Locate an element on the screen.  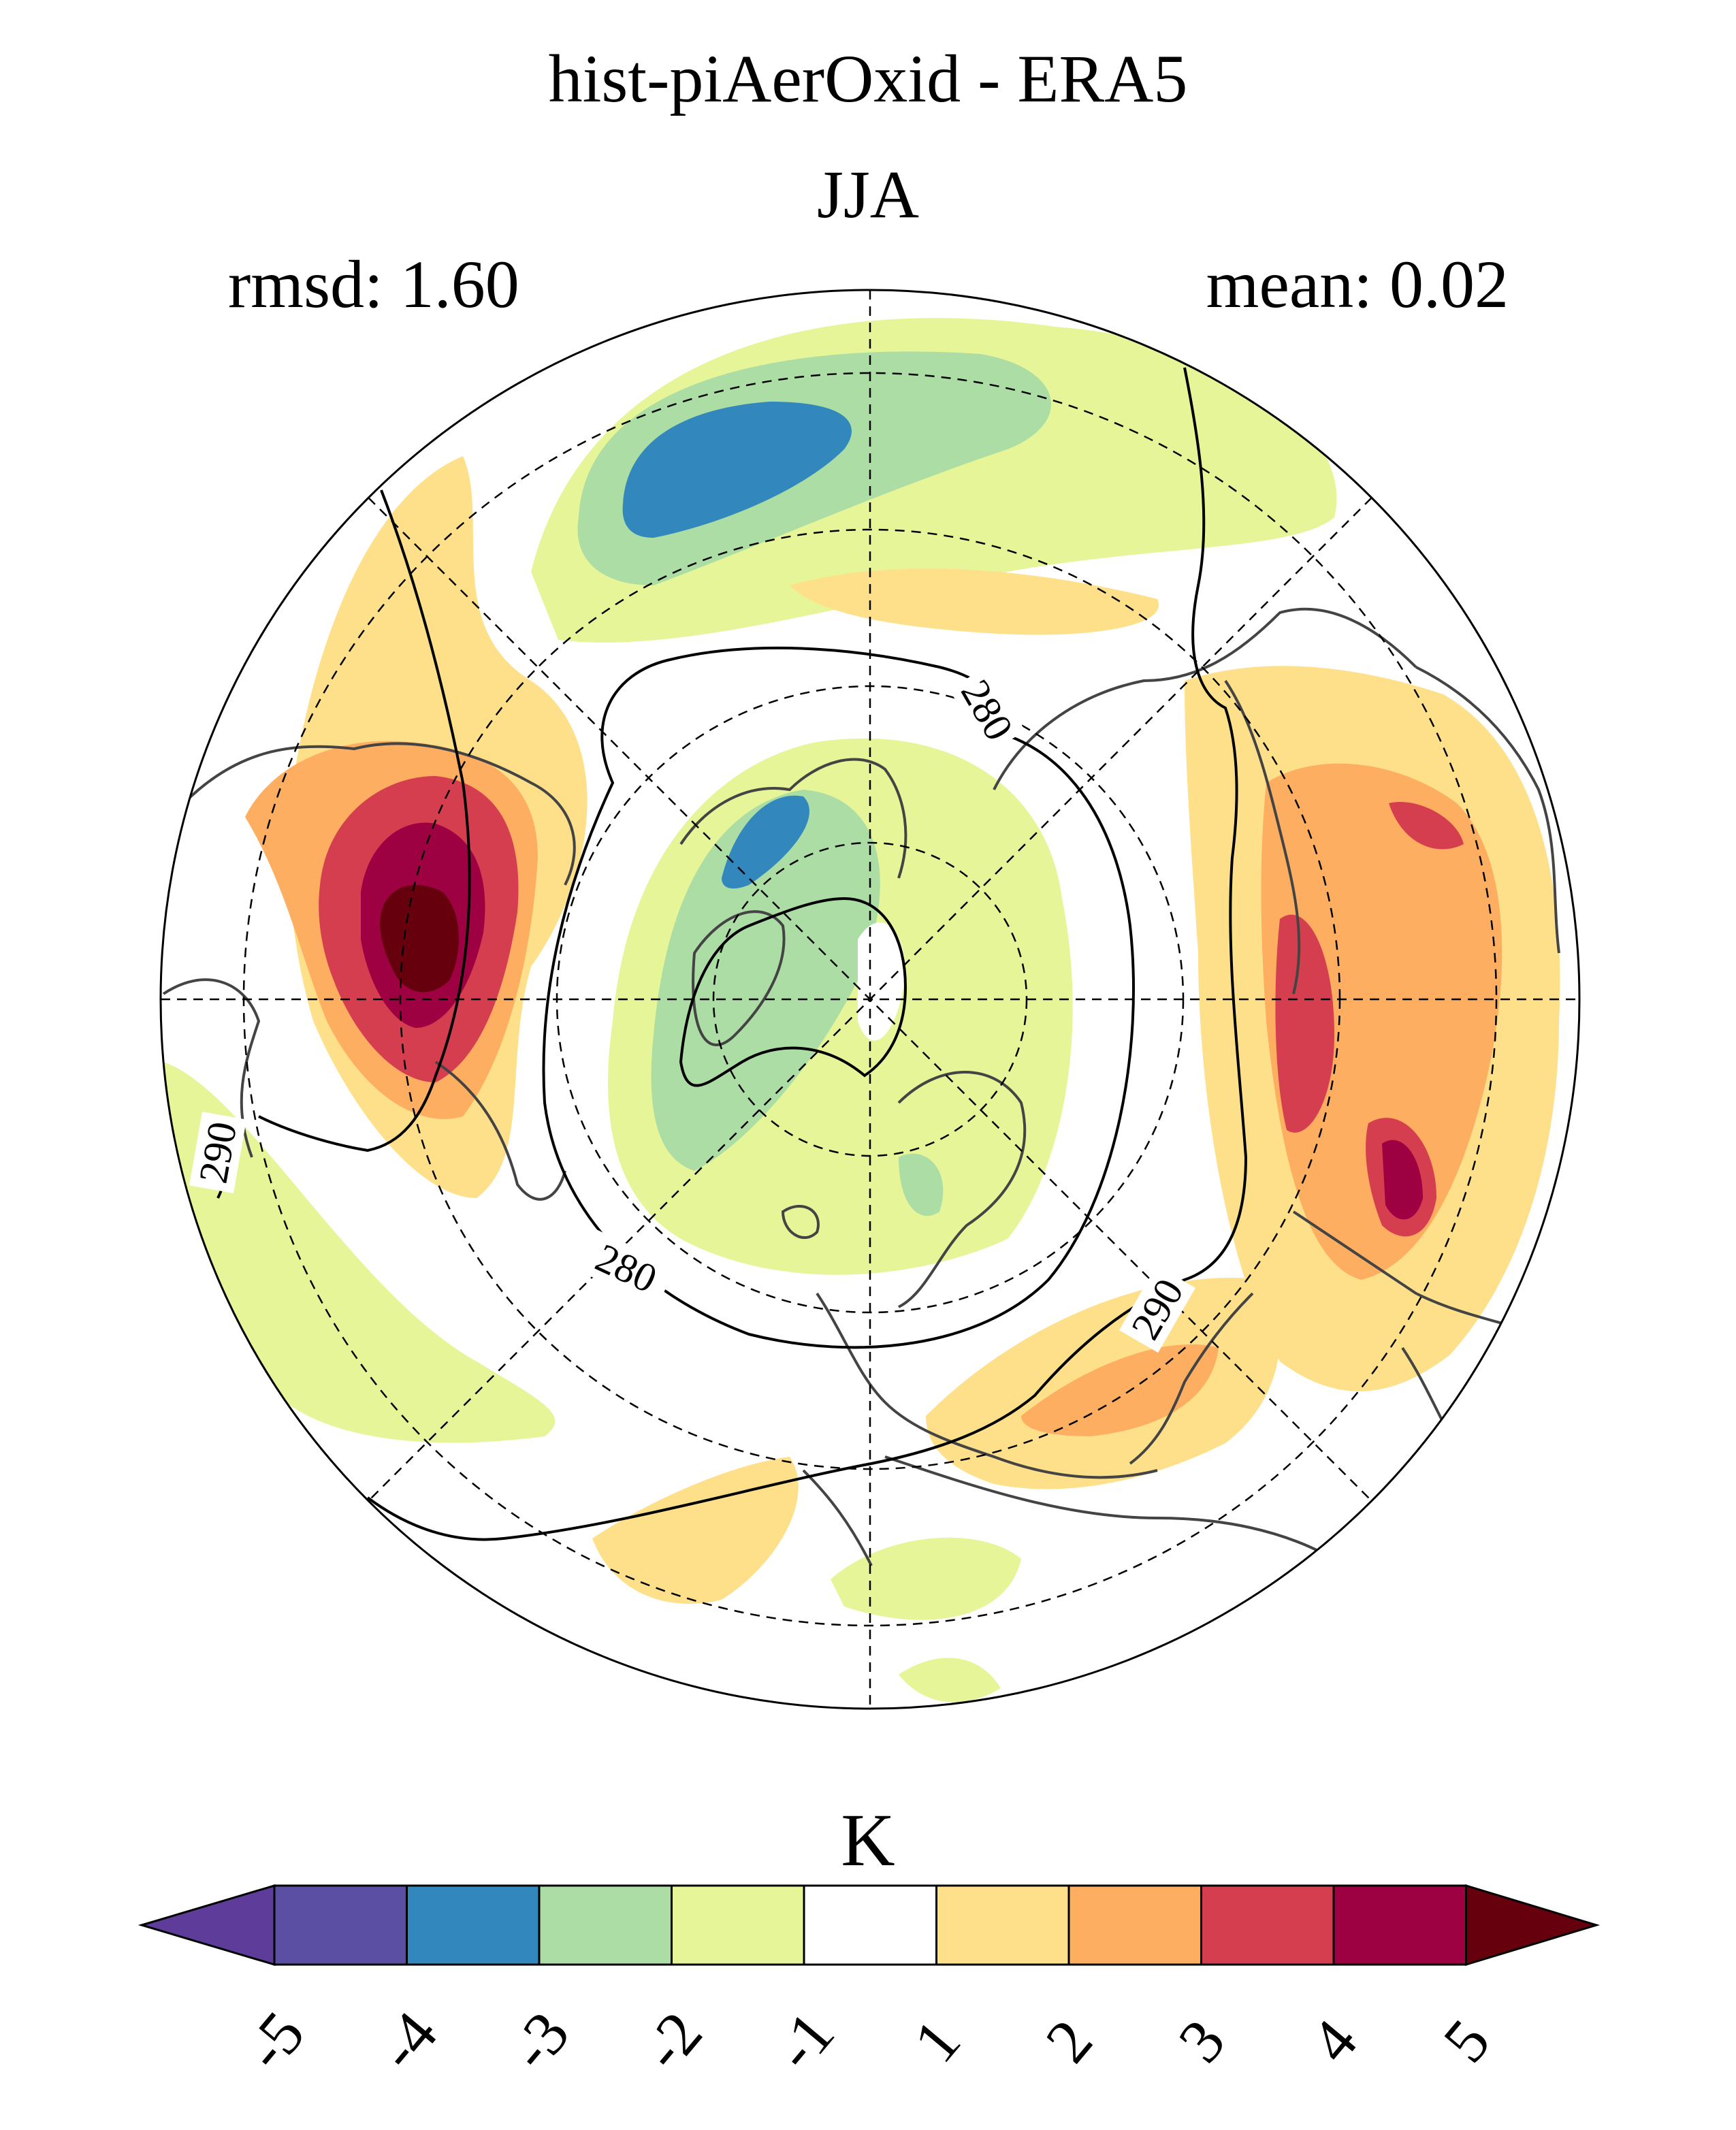
units-label: K is located at coordinates (868, 1840).